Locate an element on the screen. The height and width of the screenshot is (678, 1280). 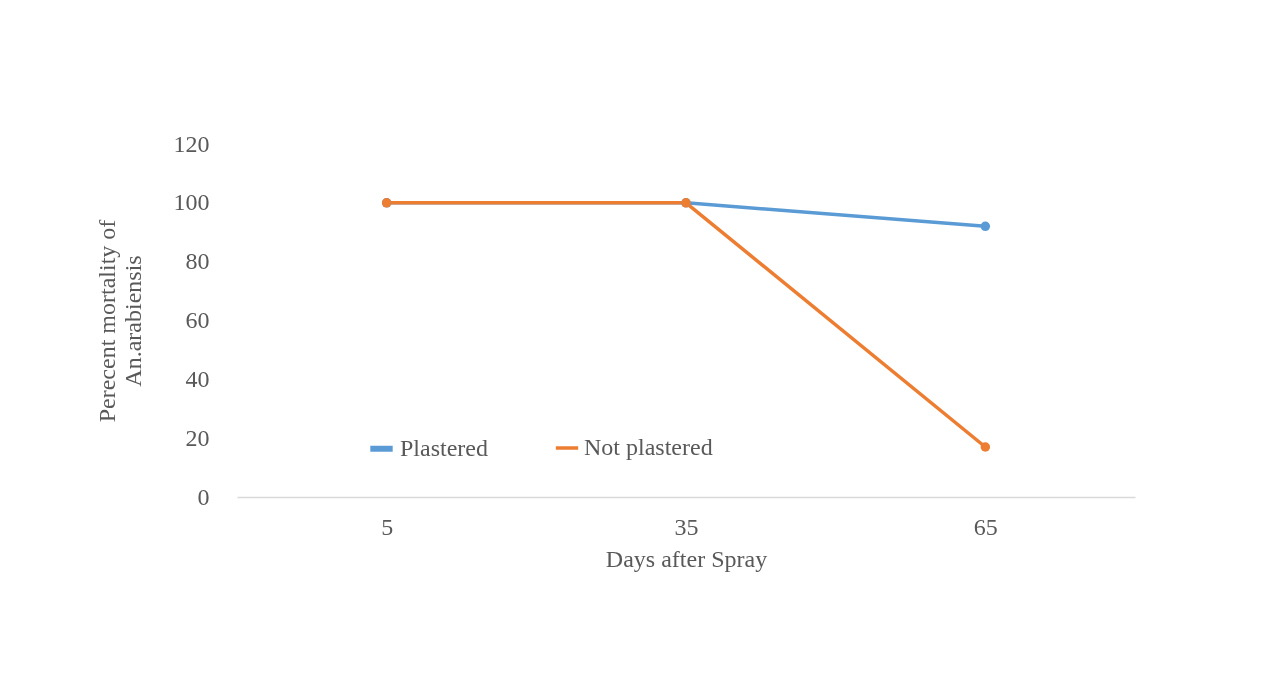
y-tick-label: 120 is located at coordinates (191, 143).